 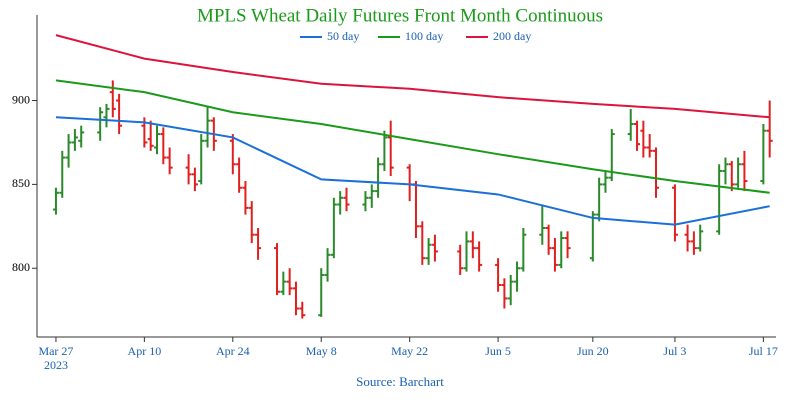 I want to click on legend-label: 100 day, so click(x=424, y=36).